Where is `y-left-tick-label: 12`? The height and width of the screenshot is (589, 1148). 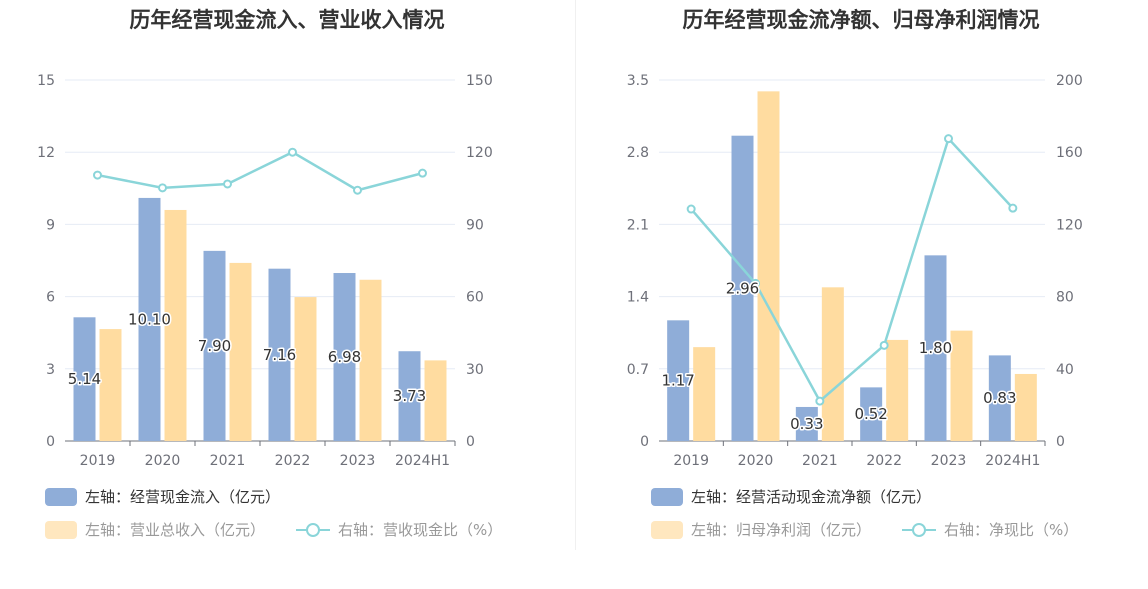 y-left-tick-label: 12 is located at coordinates (46, 153).